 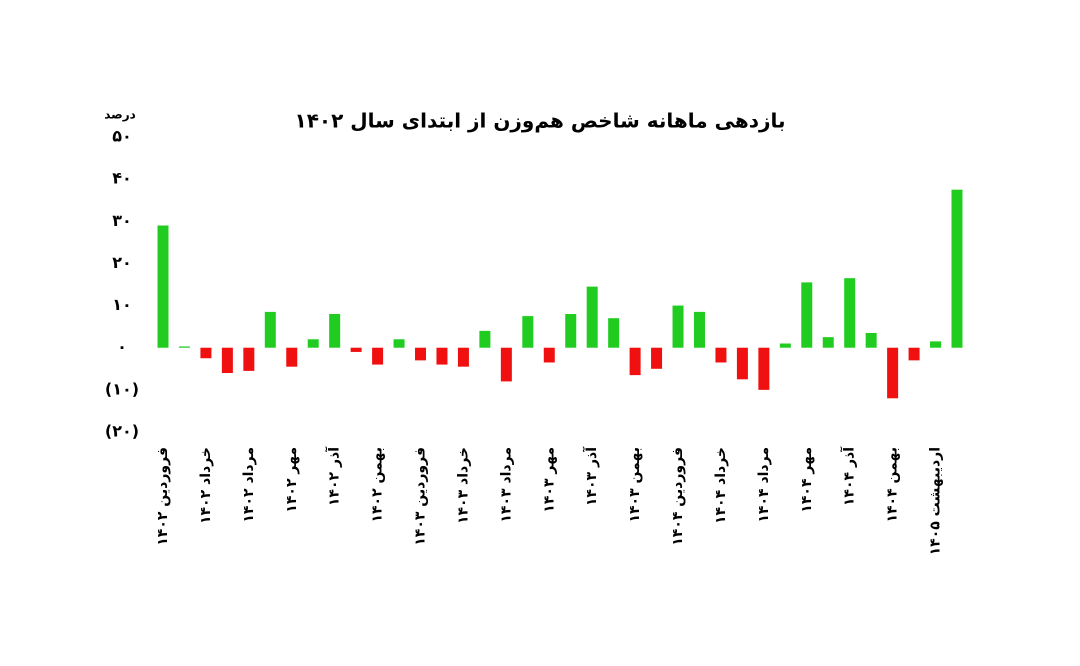 What do you see at coordinates (764, 485) in the screenshot?
I see `x-tick-label: مرداد ۱۴۰۴` at bounding box center [764, 485].